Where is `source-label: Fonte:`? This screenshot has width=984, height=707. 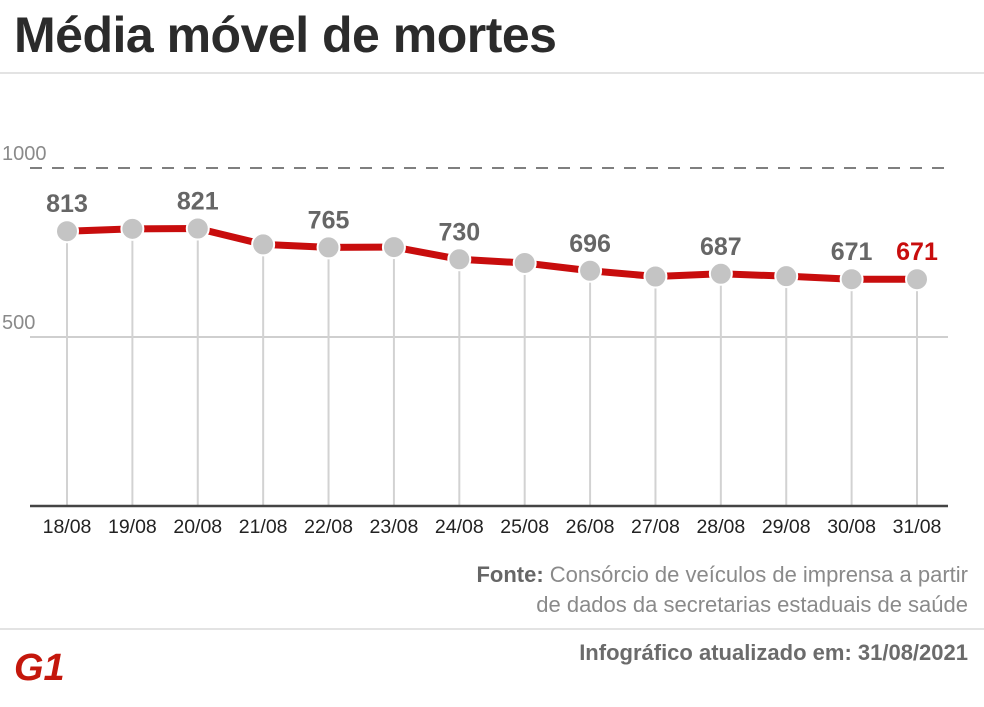
source-label: Fonte: is located at coordinates (510, 574).